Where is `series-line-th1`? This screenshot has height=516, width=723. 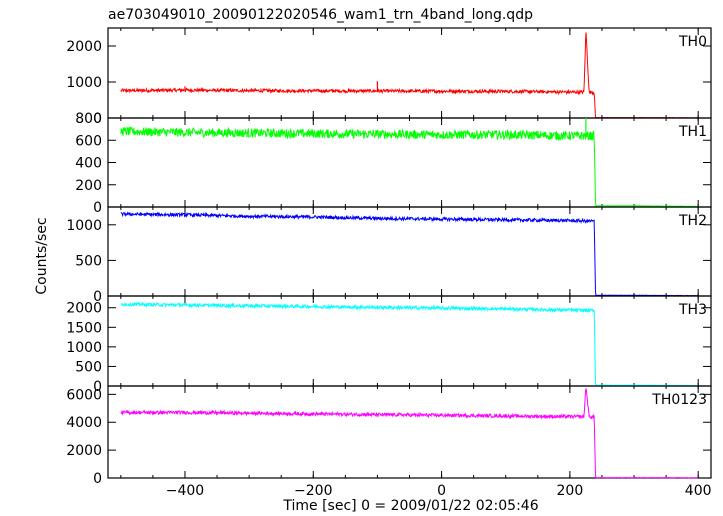
series-line-th1 is located at coordinates (409, 166).